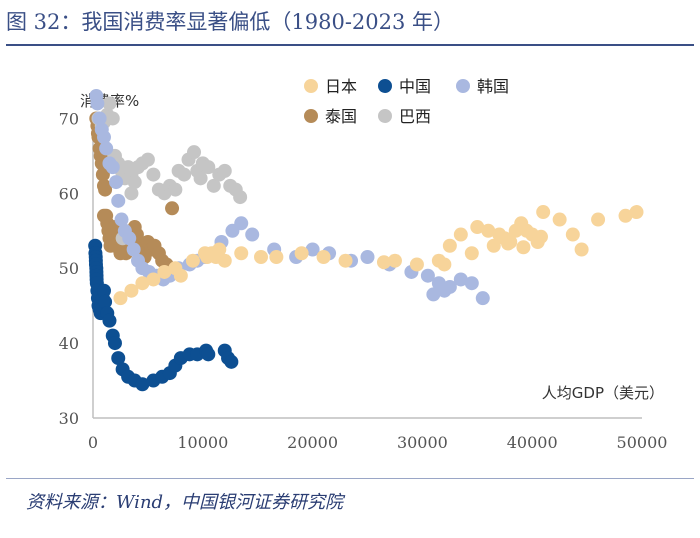 This screenshot has height=538, width=700. Describe the element at coordinates (350, 45) in the screenshot. I see `title-rule` at that location.